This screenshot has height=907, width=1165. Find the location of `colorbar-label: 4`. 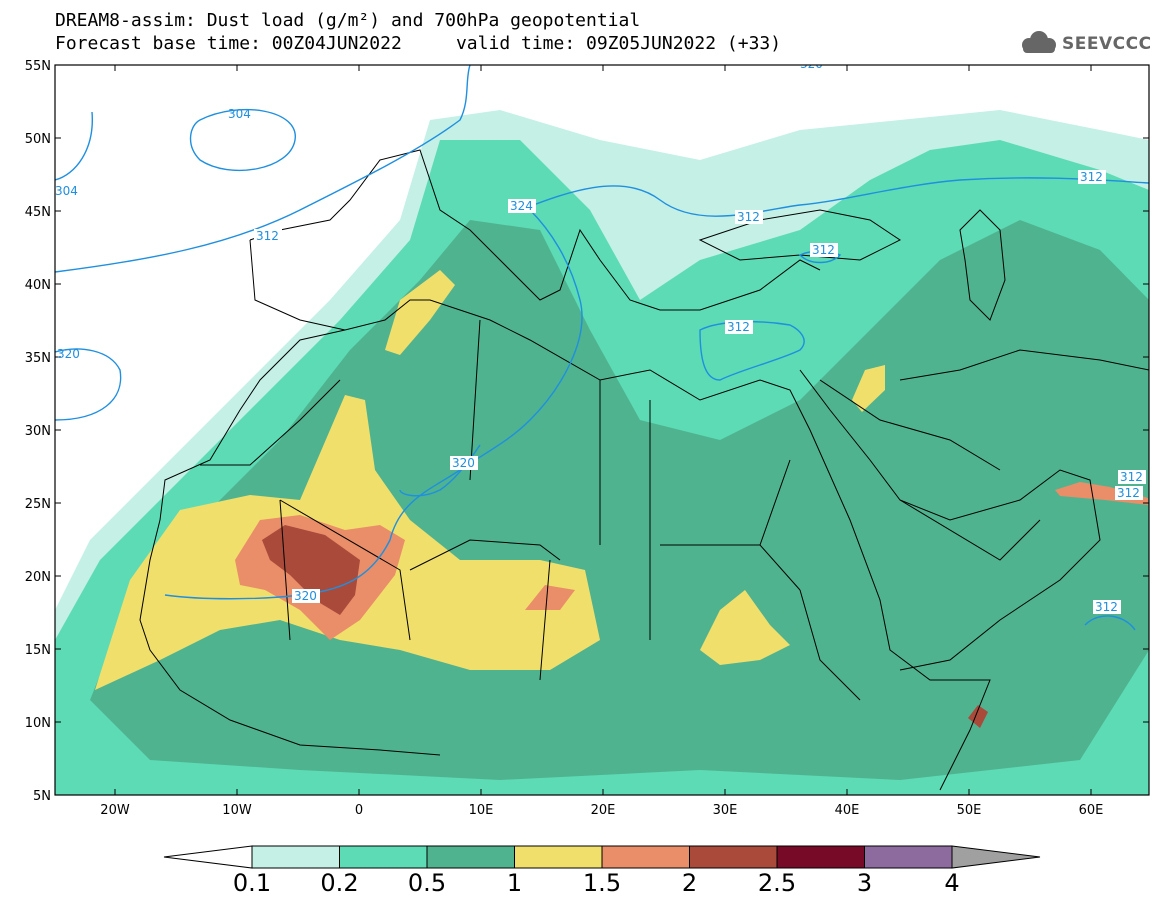

colorbar-label: 4 is located at coordinates (952, 883).